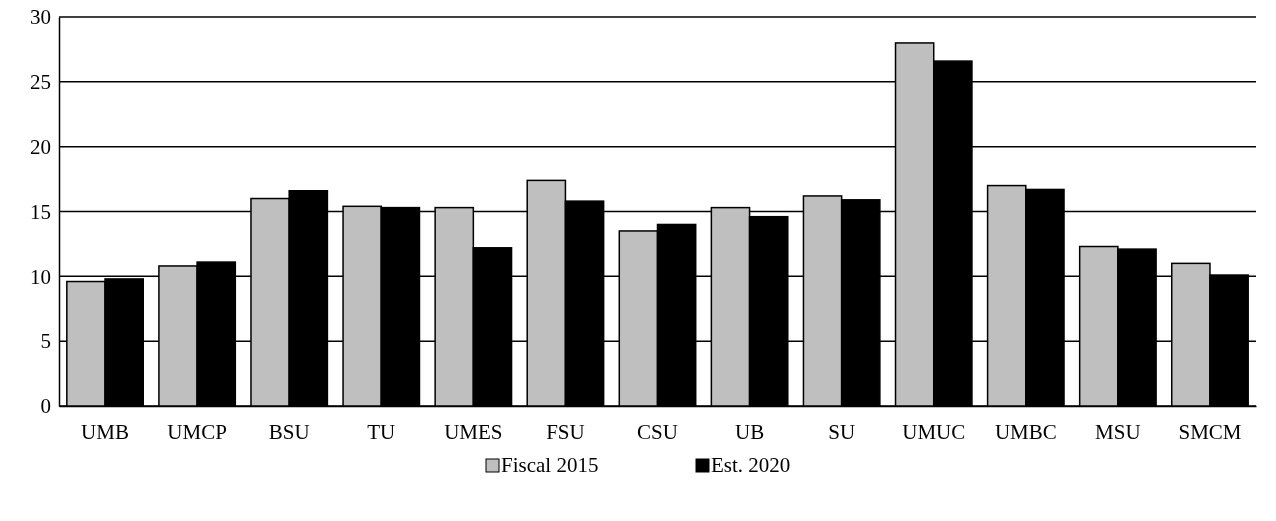 Image resolution: width=1276 pixels, height=521 pixels. I want to click on x-tick-label: BSU, so click(289, 431).